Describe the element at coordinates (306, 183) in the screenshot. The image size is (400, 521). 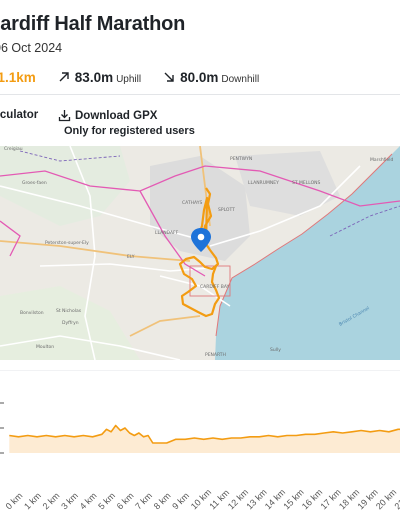
I see `map-label: ST MELLONS` at that location.